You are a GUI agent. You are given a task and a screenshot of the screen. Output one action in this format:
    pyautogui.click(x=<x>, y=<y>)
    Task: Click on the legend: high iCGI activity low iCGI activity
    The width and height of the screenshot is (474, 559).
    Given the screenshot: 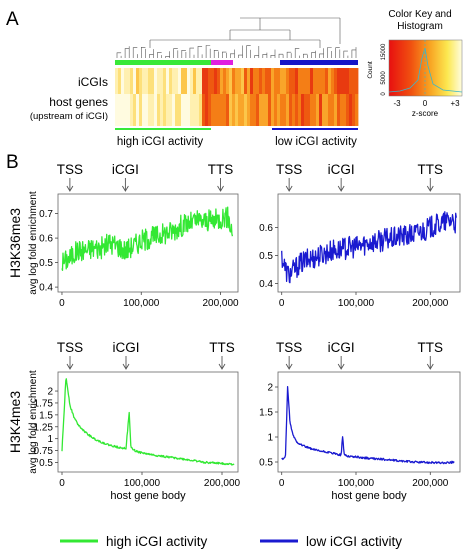 What is the action you would take?
    pyautogui.click(x=231, y=541)
    